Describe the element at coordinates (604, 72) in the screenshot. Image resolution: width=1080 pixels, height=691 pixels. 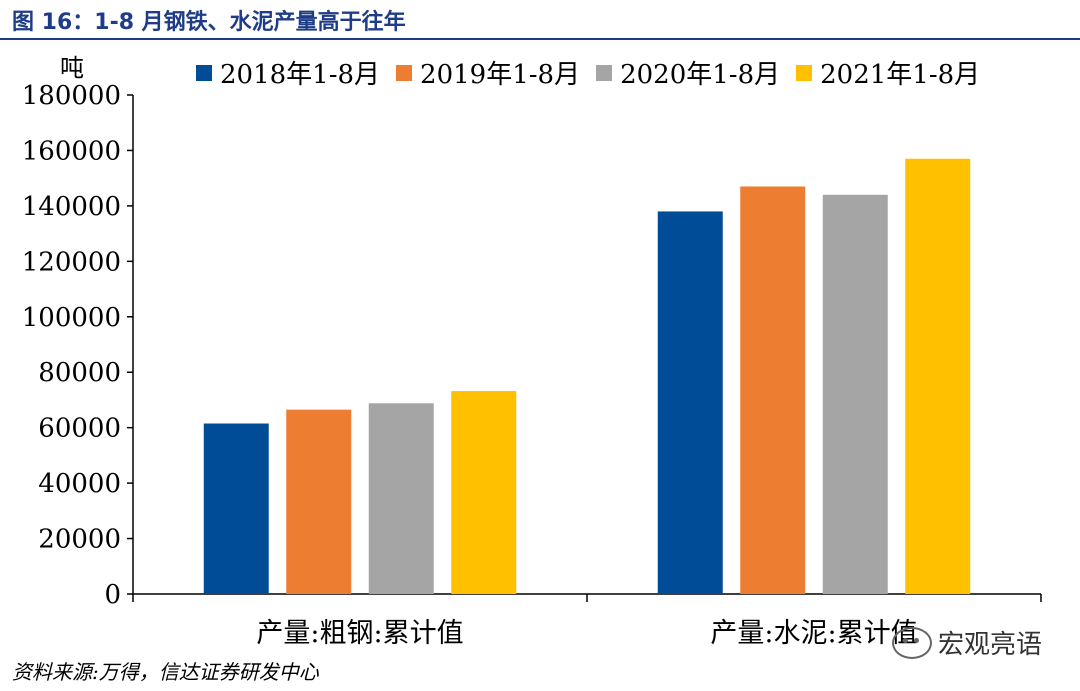
I see `legend-swatch-2020` at that location.